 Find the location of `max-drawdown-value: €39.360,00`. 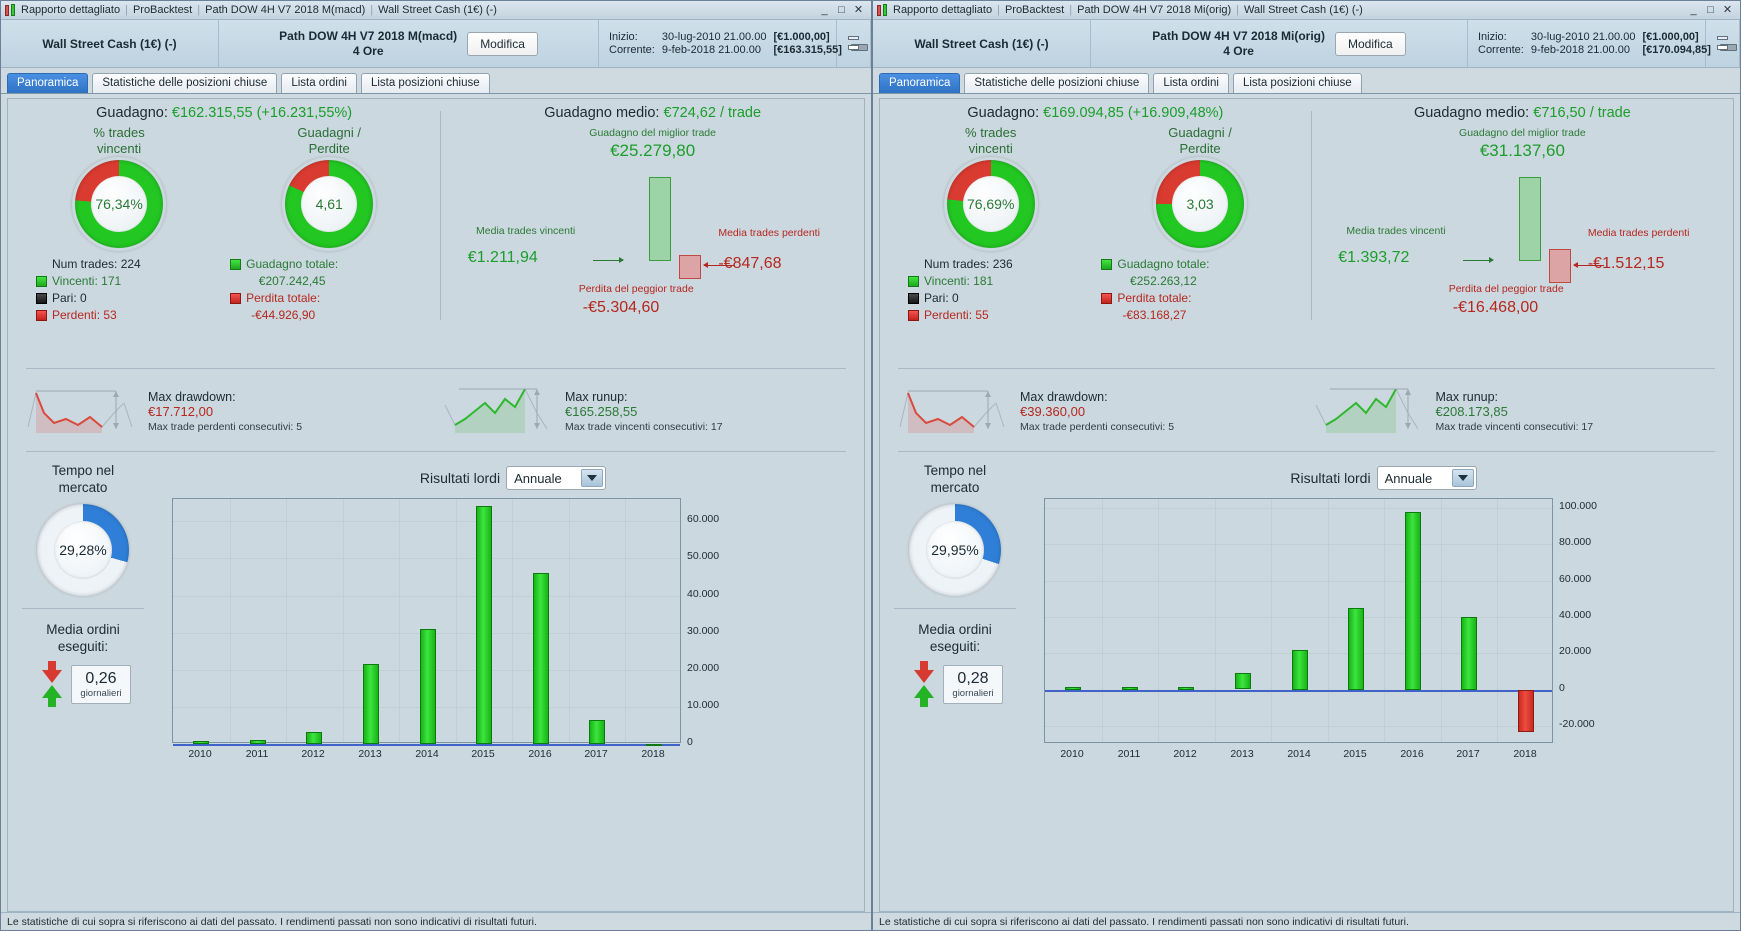

max-drawdown-value: €39.360,00 is located at coordinates (1053, 411).